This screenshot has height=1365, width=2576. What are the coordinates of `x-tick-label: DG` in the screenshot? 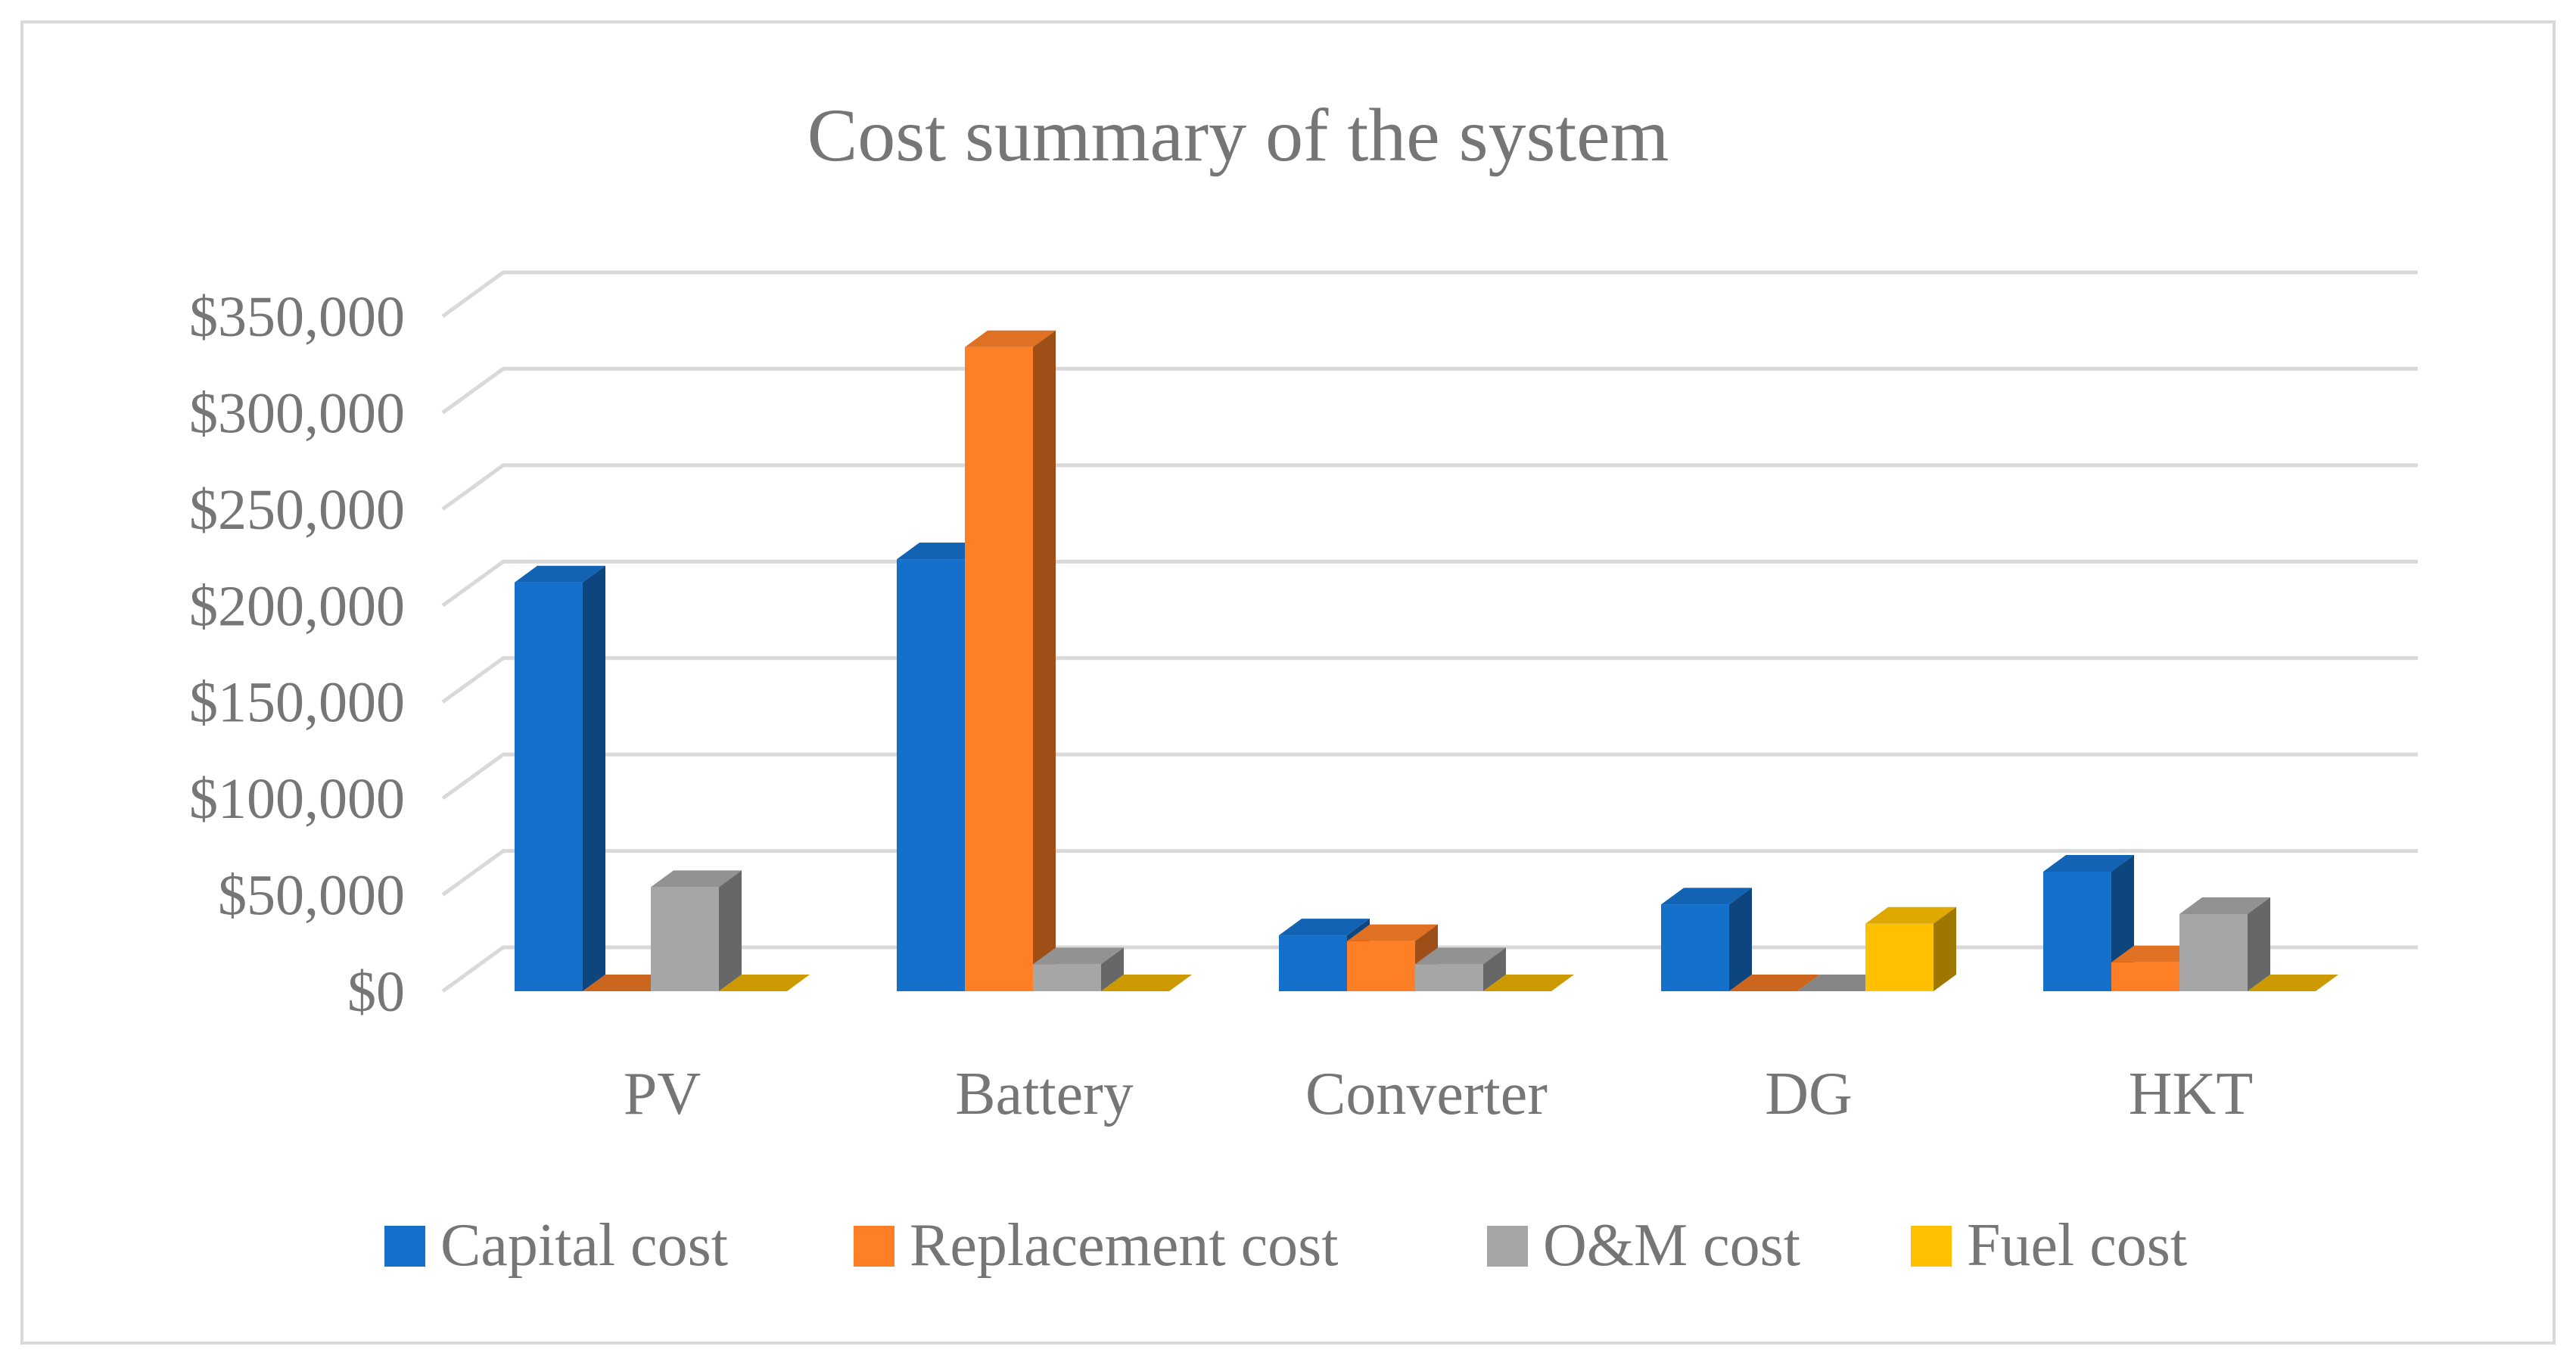 It's located at (1809, 1094).